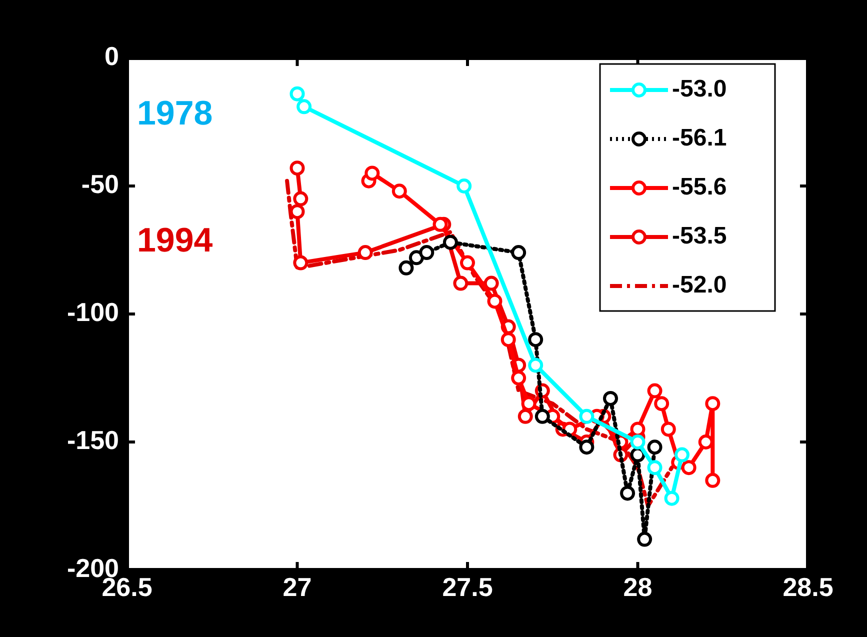 This screenshot has width=867, height=637. I want to click on legend-label: -56.1, so click(699, 138).